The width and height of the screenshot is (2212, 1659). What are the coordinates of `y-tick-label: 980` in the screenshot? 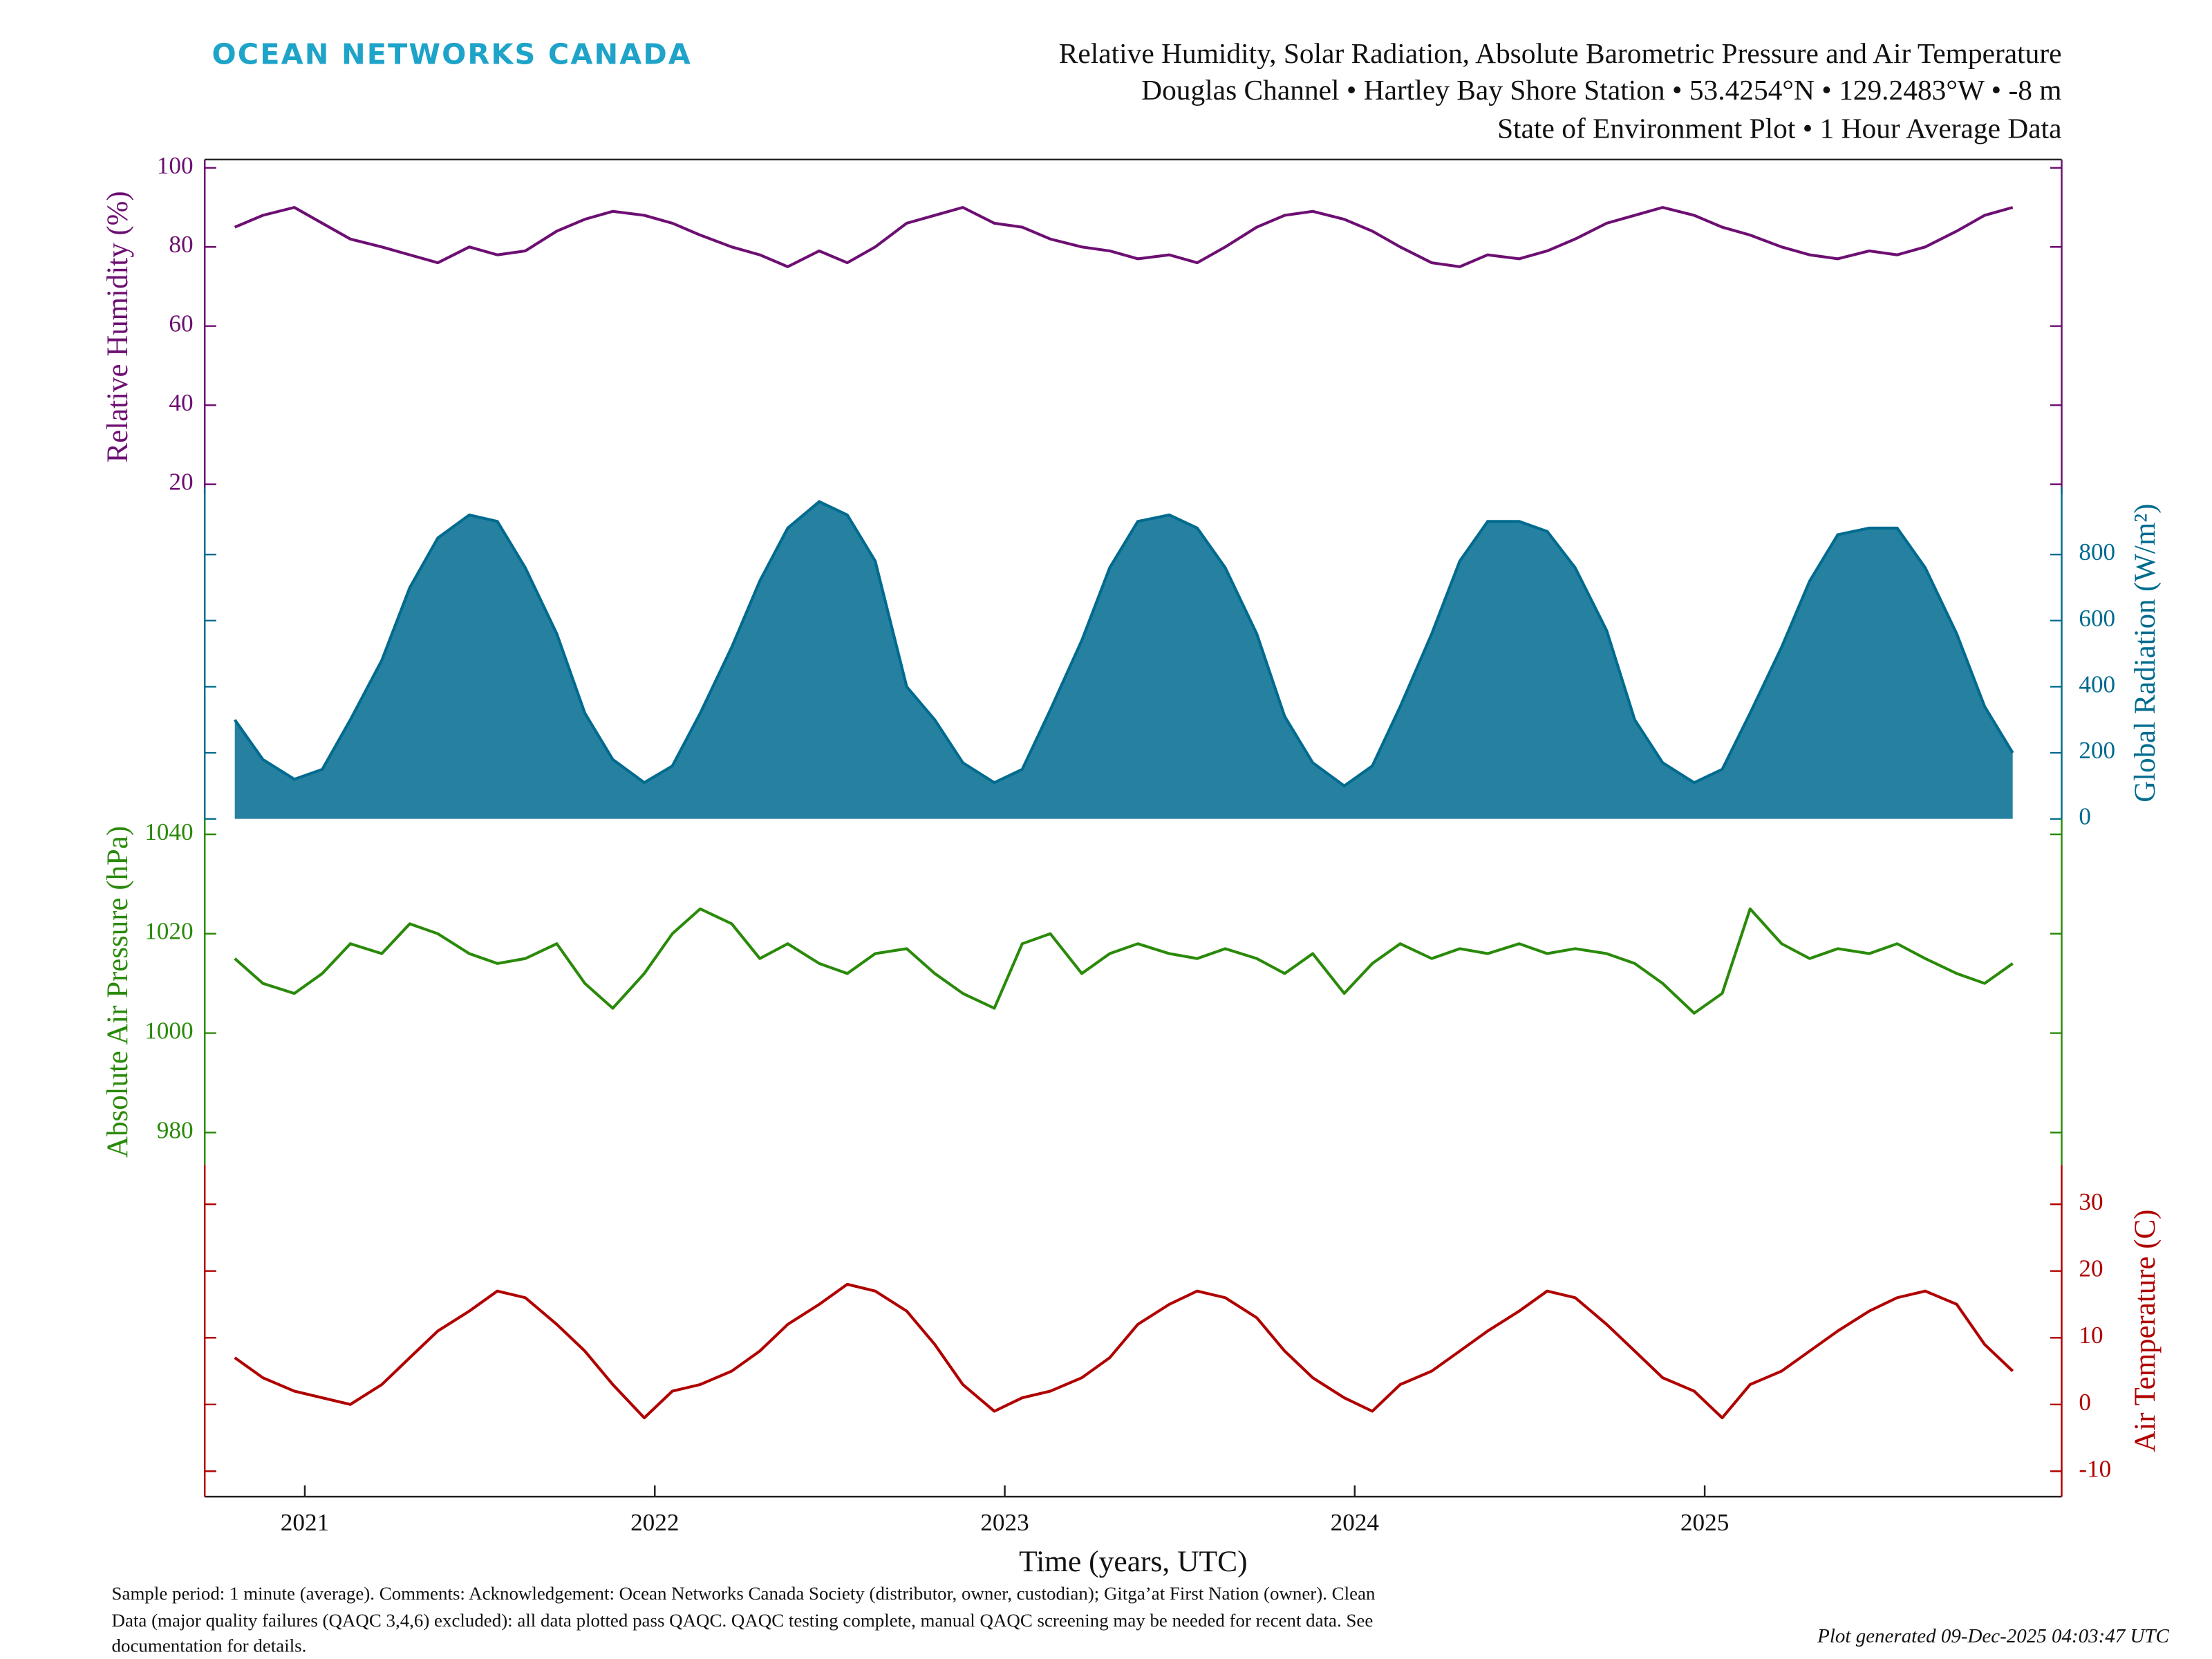 It's located at (175, 1131).